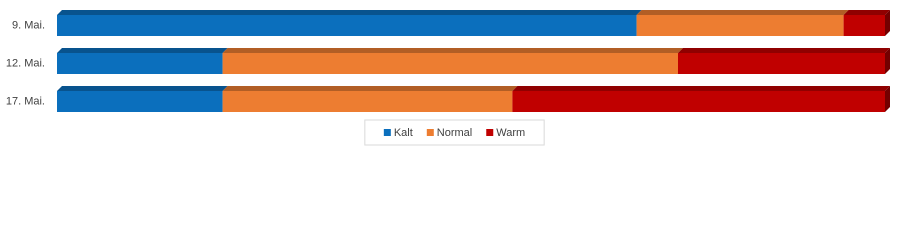 Image resolution: width=902 pixels, height=240 pixels. I want to click on legend-label: Normal, so click(454, 133).